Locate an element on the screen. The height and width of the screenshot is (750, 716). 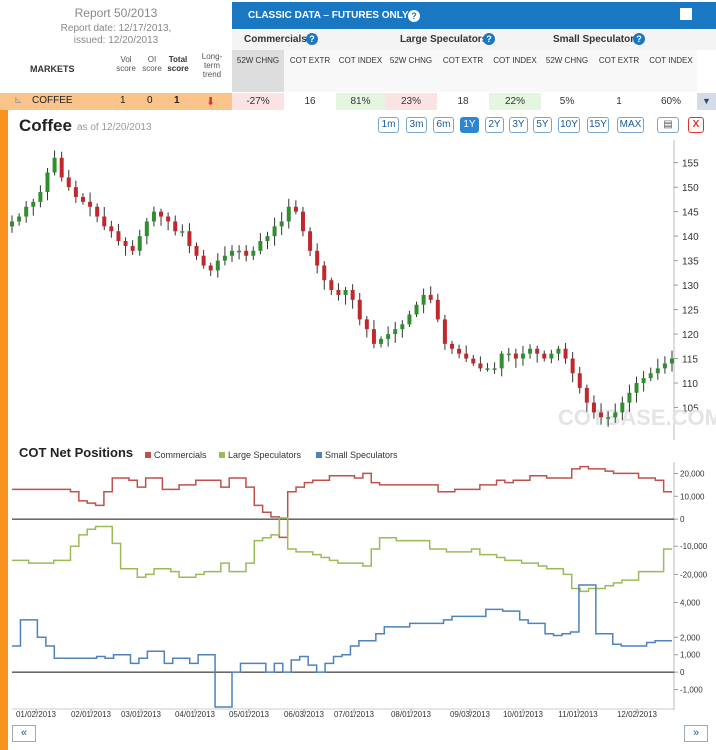
series-line is located at coordinates (342, 555).